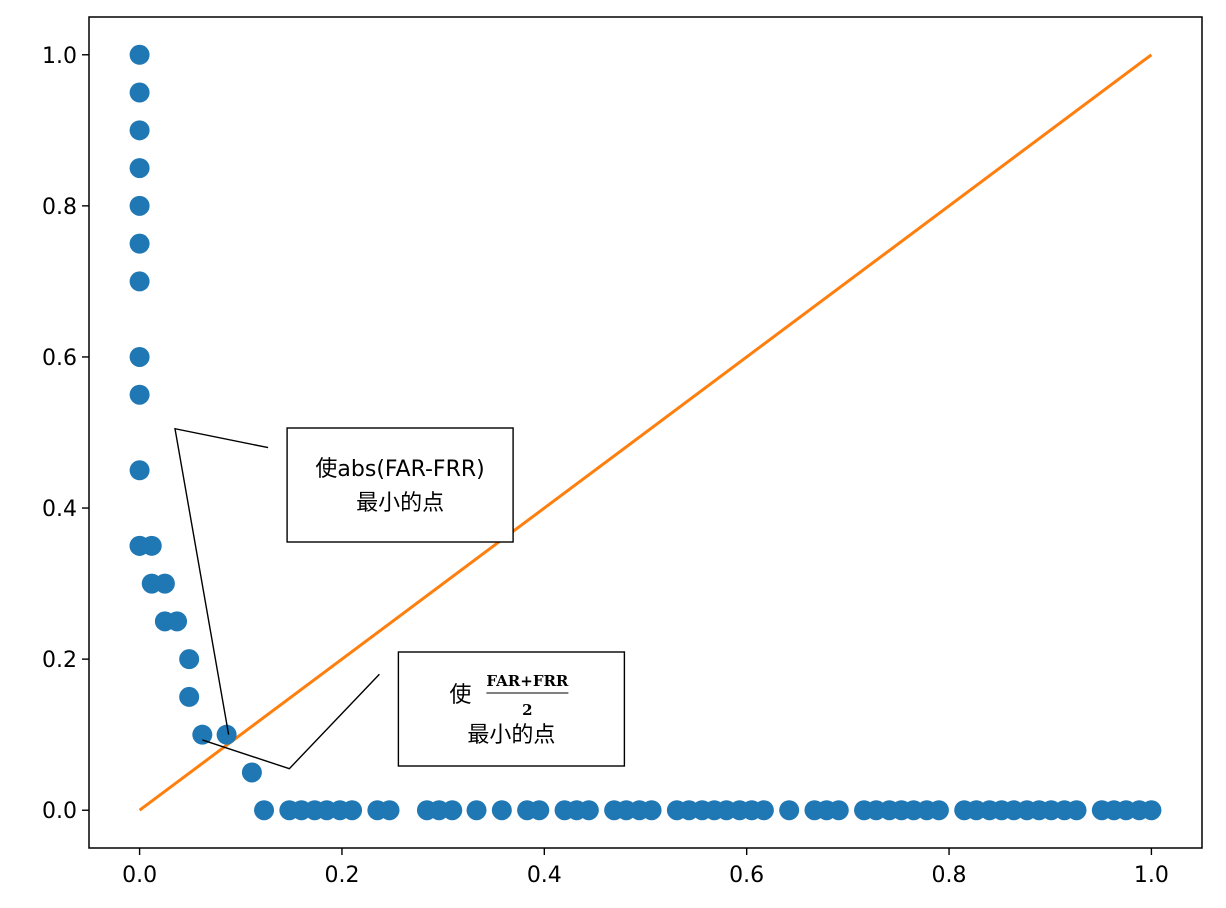 The image size is (1226, 908). What do you see at coordinates (949, 875) in the screenshot?
I see `x-tick-label: 0.8` at bounding box center [949, 875].